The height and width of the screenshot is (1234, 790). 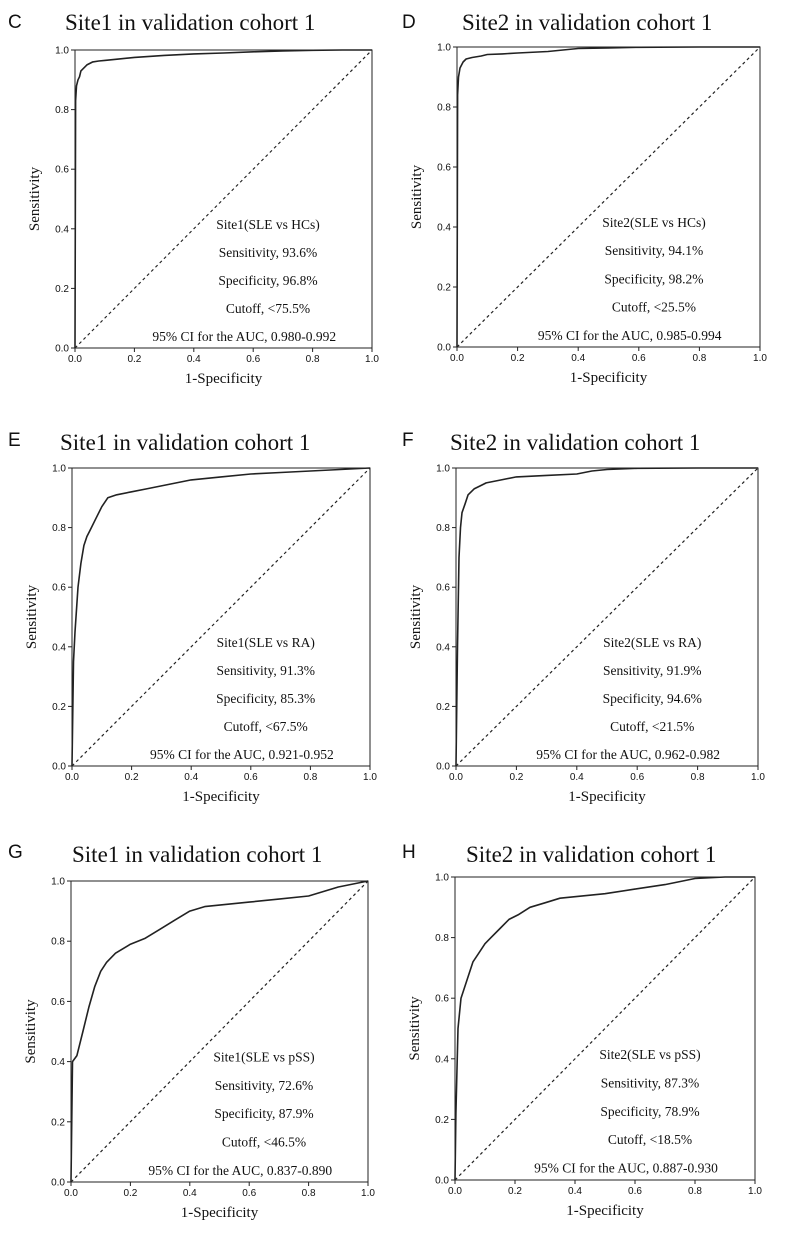 What do you see at coordinates (652, 670) in the screenshot?
I see `auc-annotation-line: Sensitivity, 91.9%` at bounding box center [652, 670].